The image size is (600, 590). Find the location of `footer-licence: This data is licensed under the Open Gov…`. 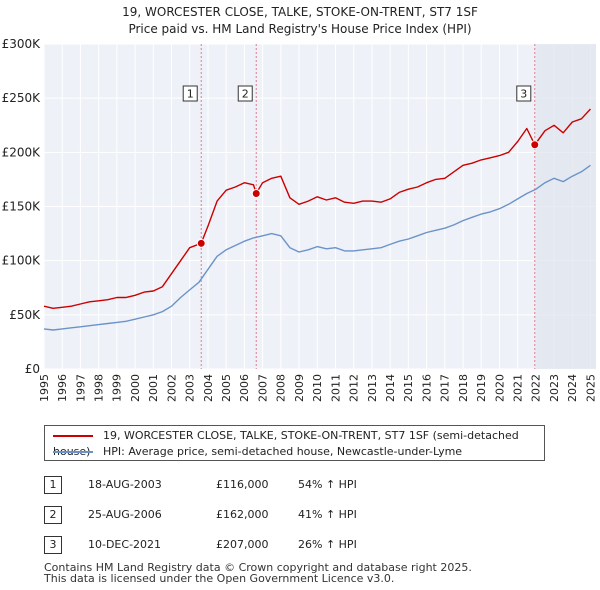

footer-licence: This data is licensed under the Open Gov… is located at coordinates (219, 578).